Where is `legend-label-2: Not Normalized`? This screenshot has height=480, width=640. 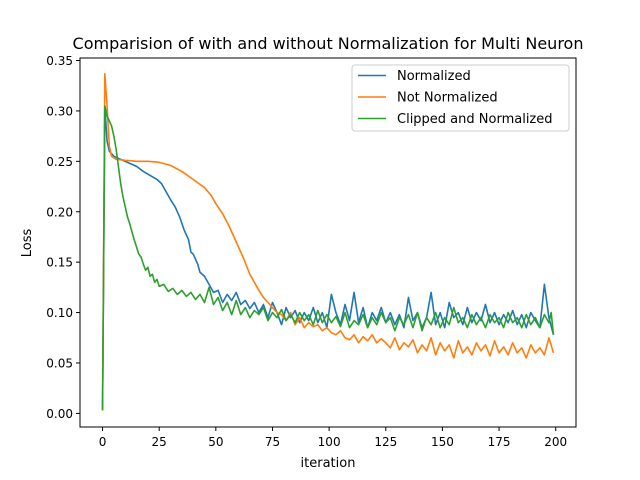 legend-label-2: Not Normalized is located at coordinates (447, 98).